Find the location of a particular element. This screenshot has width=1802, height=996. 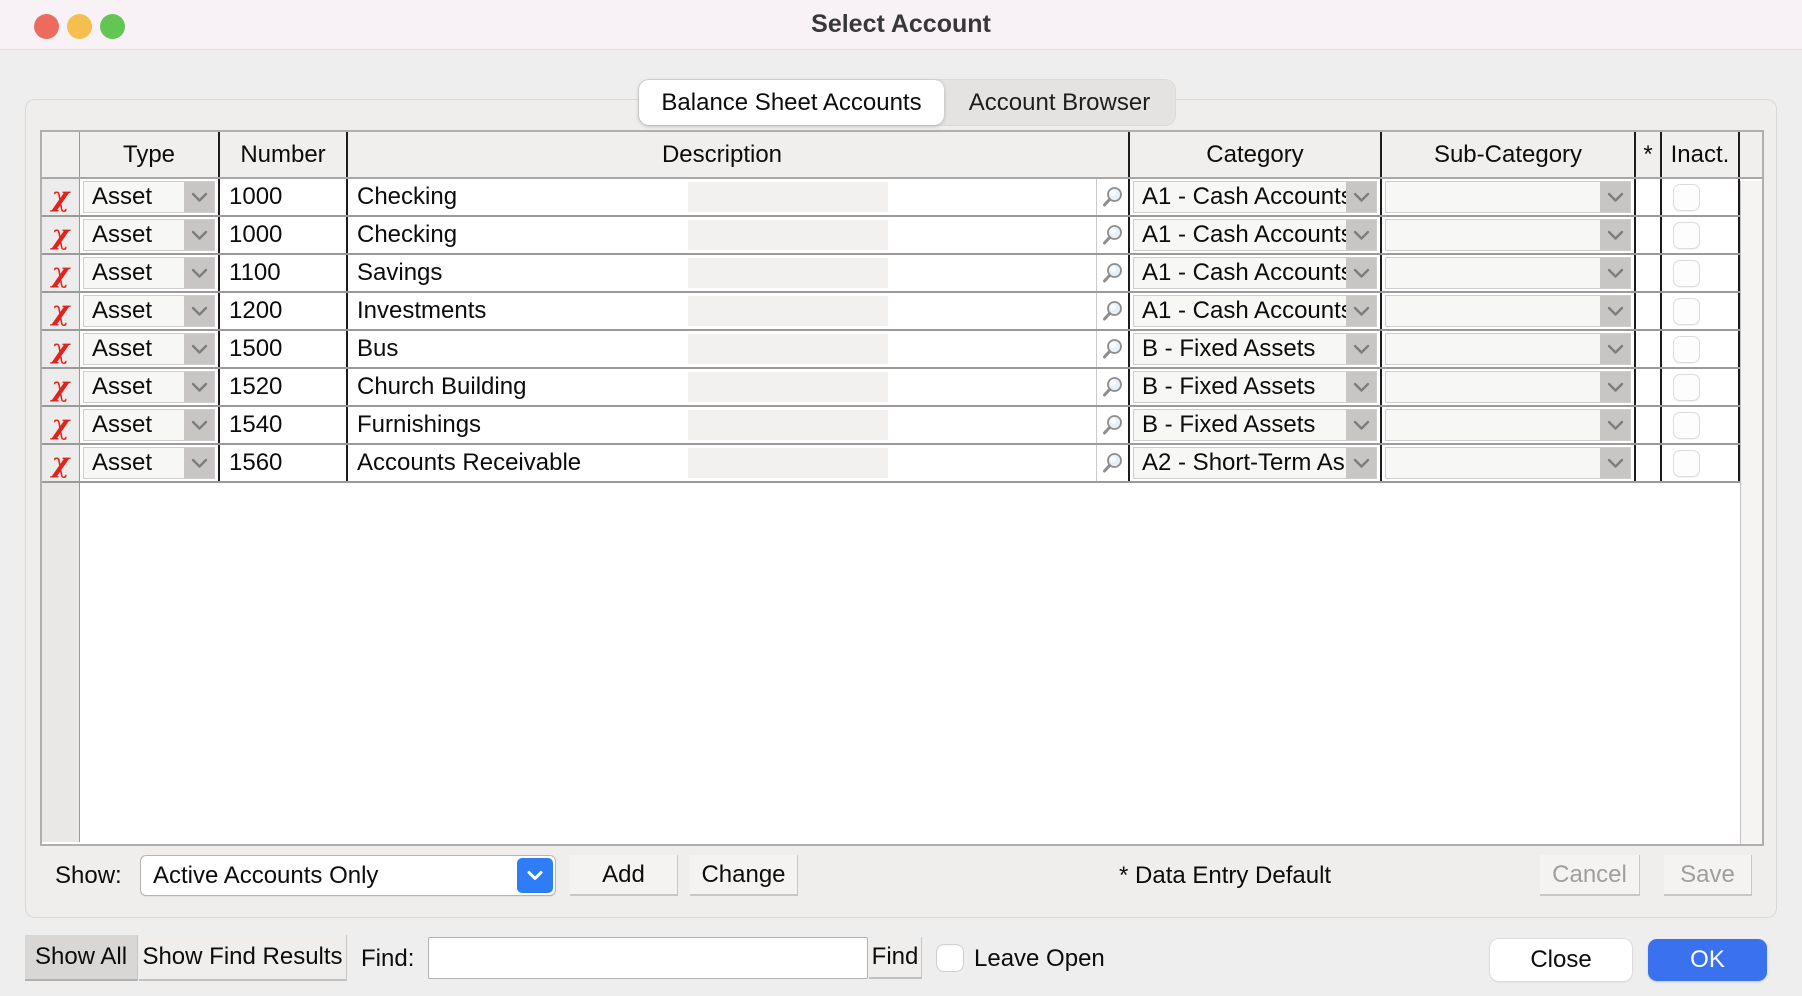

header-type: Type is located at coordinates (150, 154).